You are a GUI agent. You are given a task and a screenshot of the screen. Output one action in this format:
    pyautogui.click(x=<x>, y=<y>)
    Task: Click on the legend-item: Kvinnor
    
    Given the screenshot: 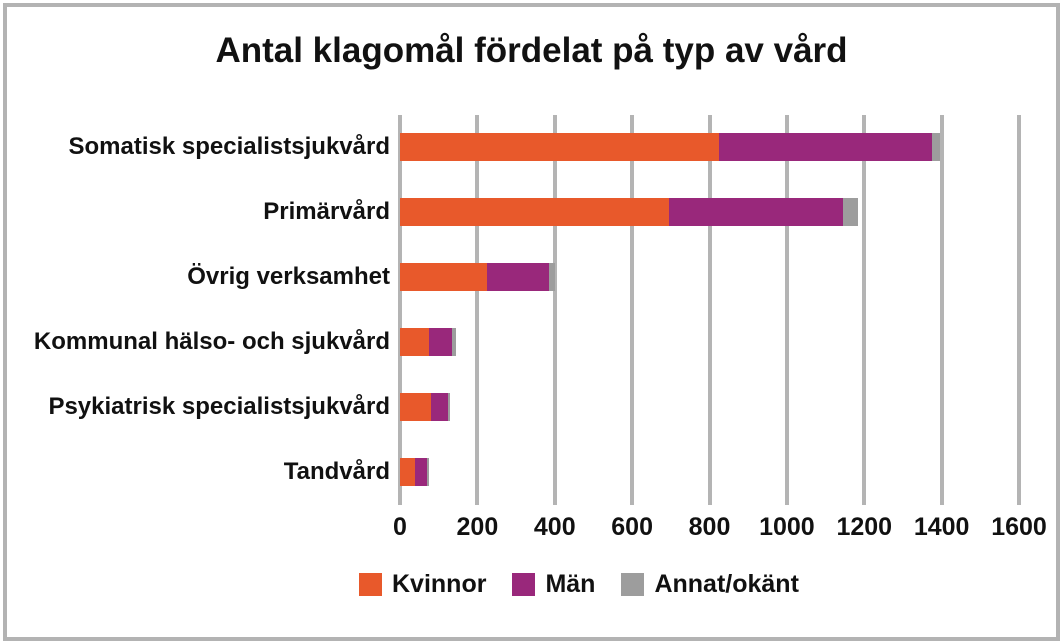 What is the action you would take?
    pyautogui.click(x=422, y=584)
    